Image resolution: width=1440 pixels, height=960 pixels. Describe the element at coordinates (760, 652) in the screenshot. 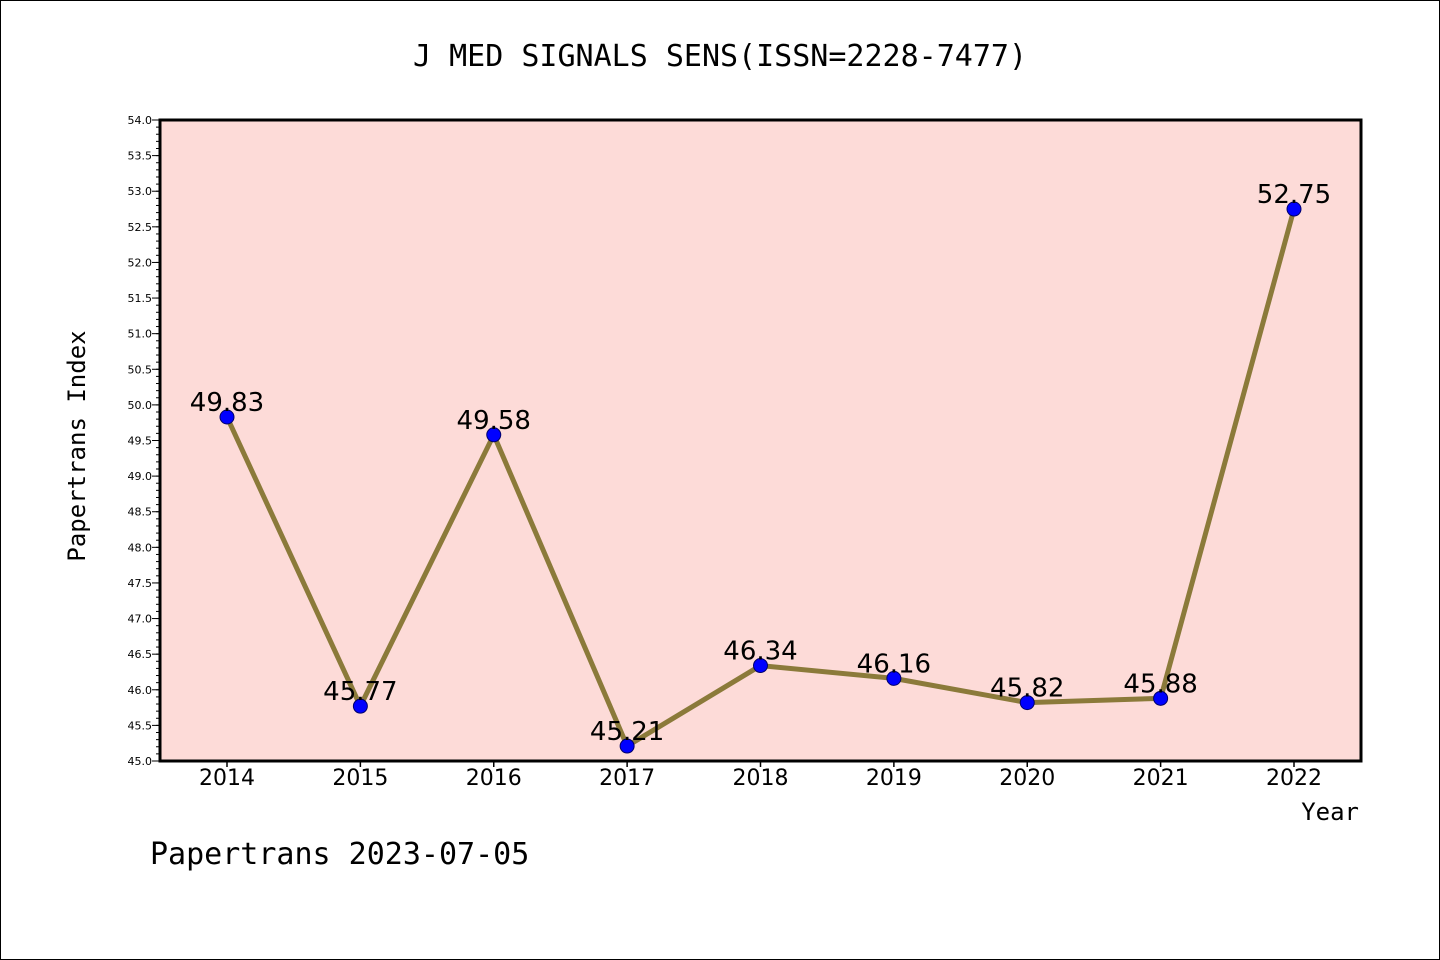

I see `data-label: 46.34` at that location.